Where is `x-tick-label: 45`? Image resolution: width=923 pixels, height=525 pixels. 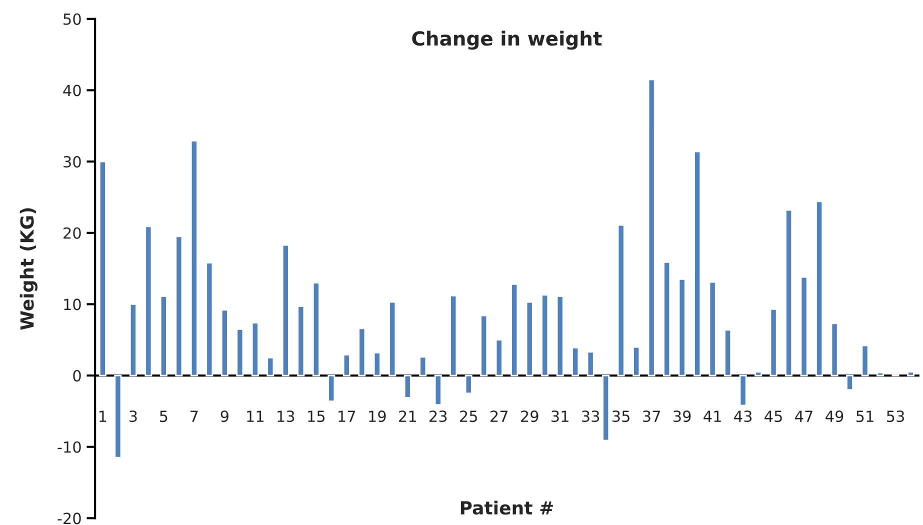
x-tick-label: 45 is located at coordinates (773, 416).